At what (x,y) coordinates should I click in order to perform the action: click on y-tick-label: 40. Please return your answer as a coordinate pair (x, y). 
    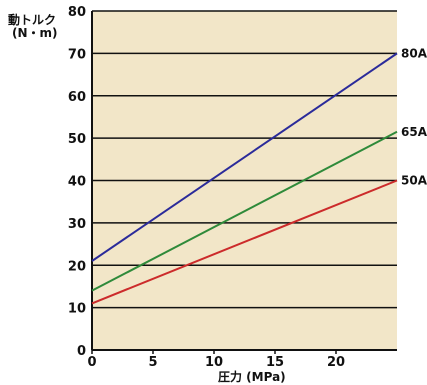
    Looking at the image, I should click on (77, 182).